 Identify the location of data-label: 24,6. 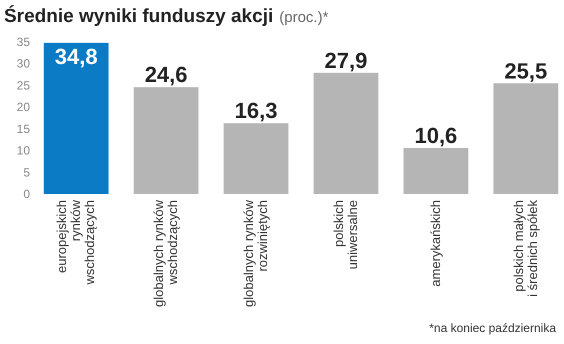
(166, 75).